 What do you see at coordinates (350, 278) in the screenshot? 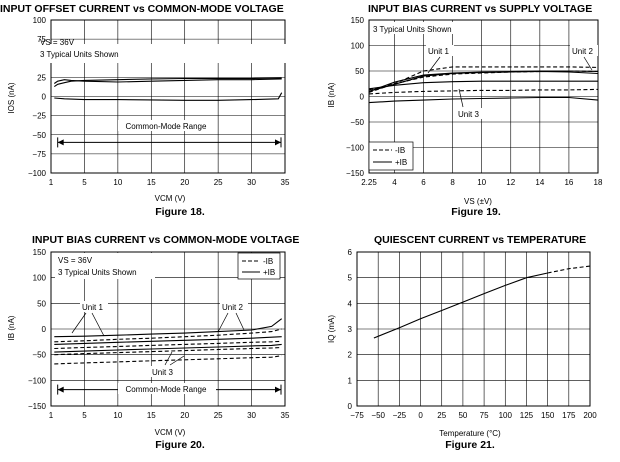
I see `y-tick-label: 5` at bounding box center [350, 278].